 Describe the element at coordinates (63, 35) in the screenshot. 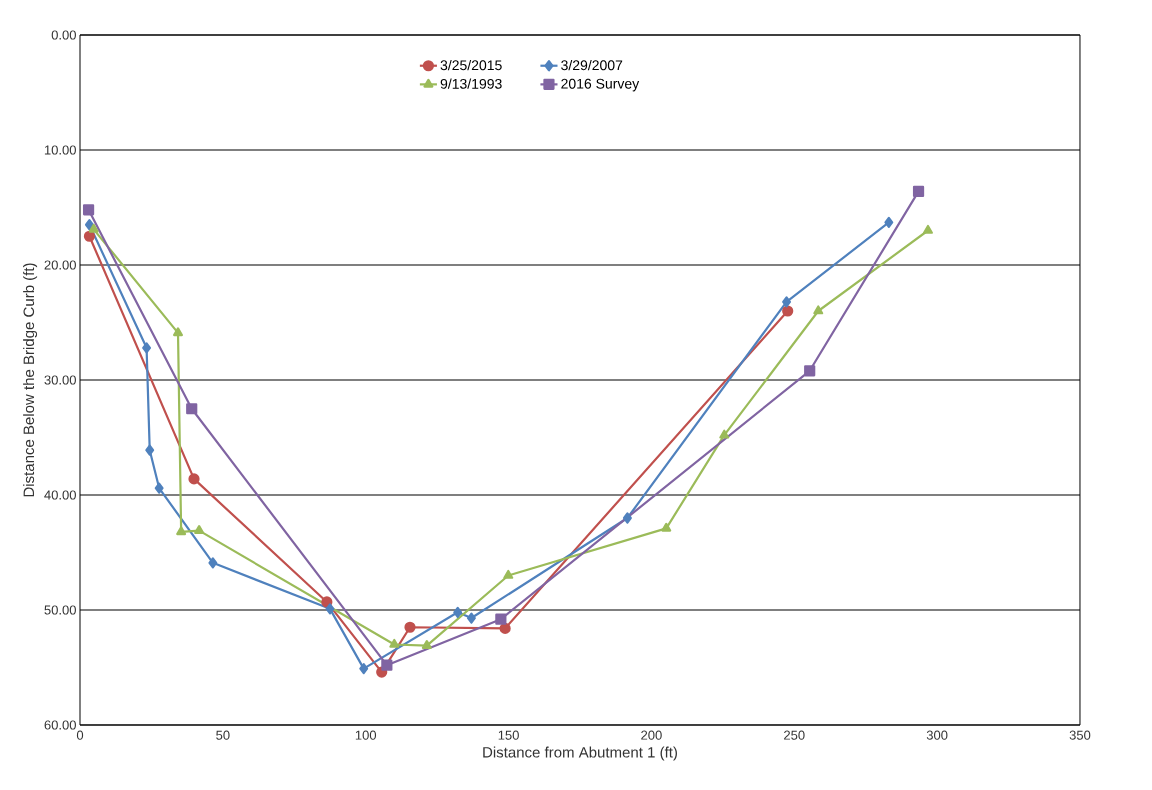

I see `y-tick-label: 0.00` at that location.